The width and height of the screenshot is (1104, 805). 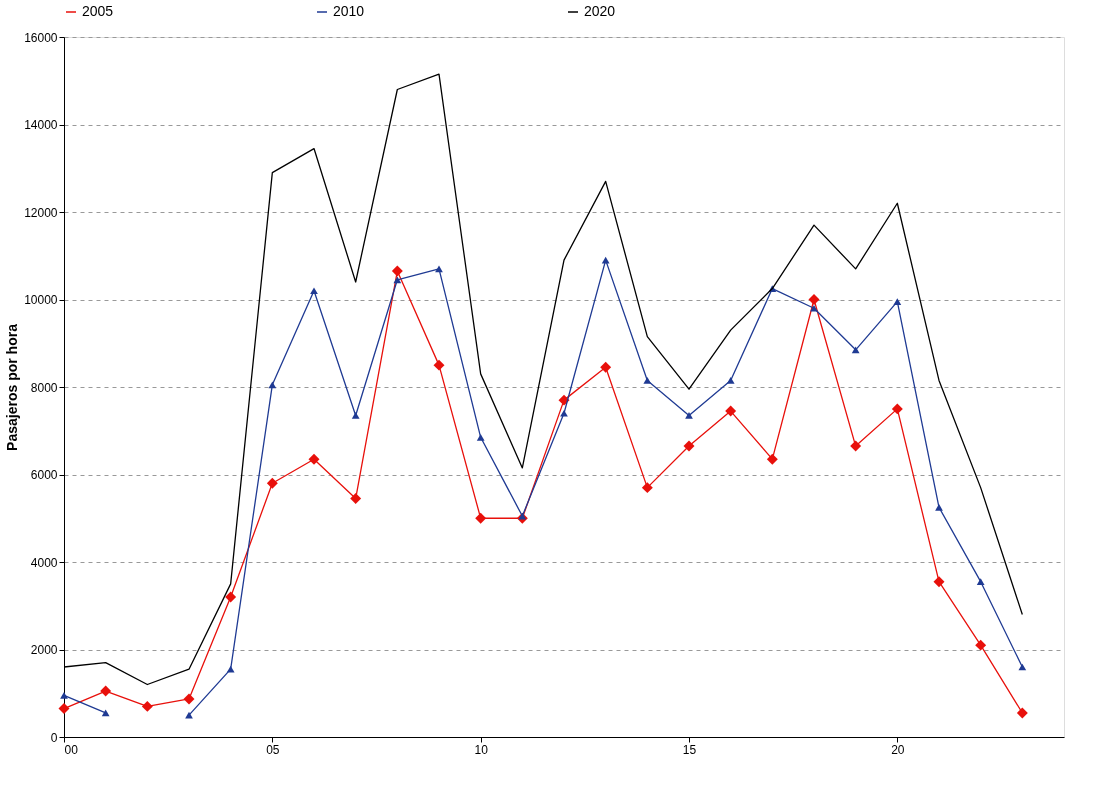 I want to click on y-tick-label: 4000, so click(x=44, y=562).